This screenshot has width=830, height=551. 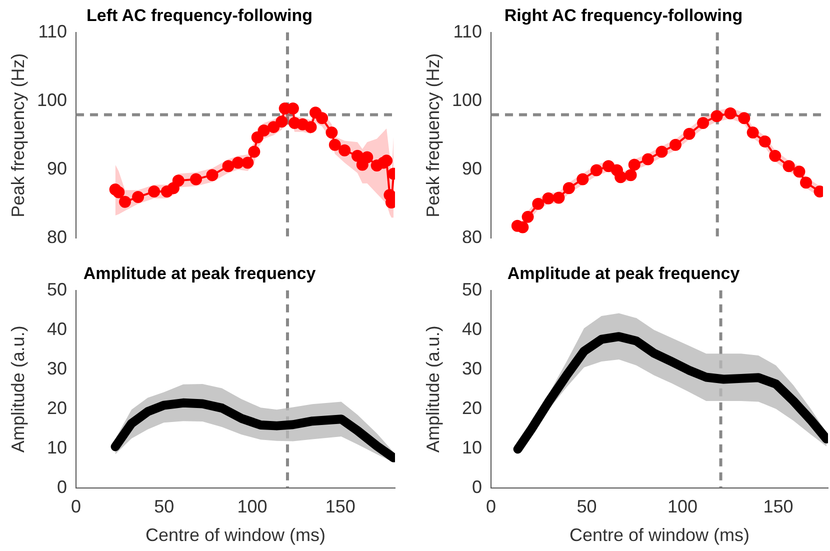 I want to click on chart-title: Left AC frequency-following, so click(x=199, y=15).